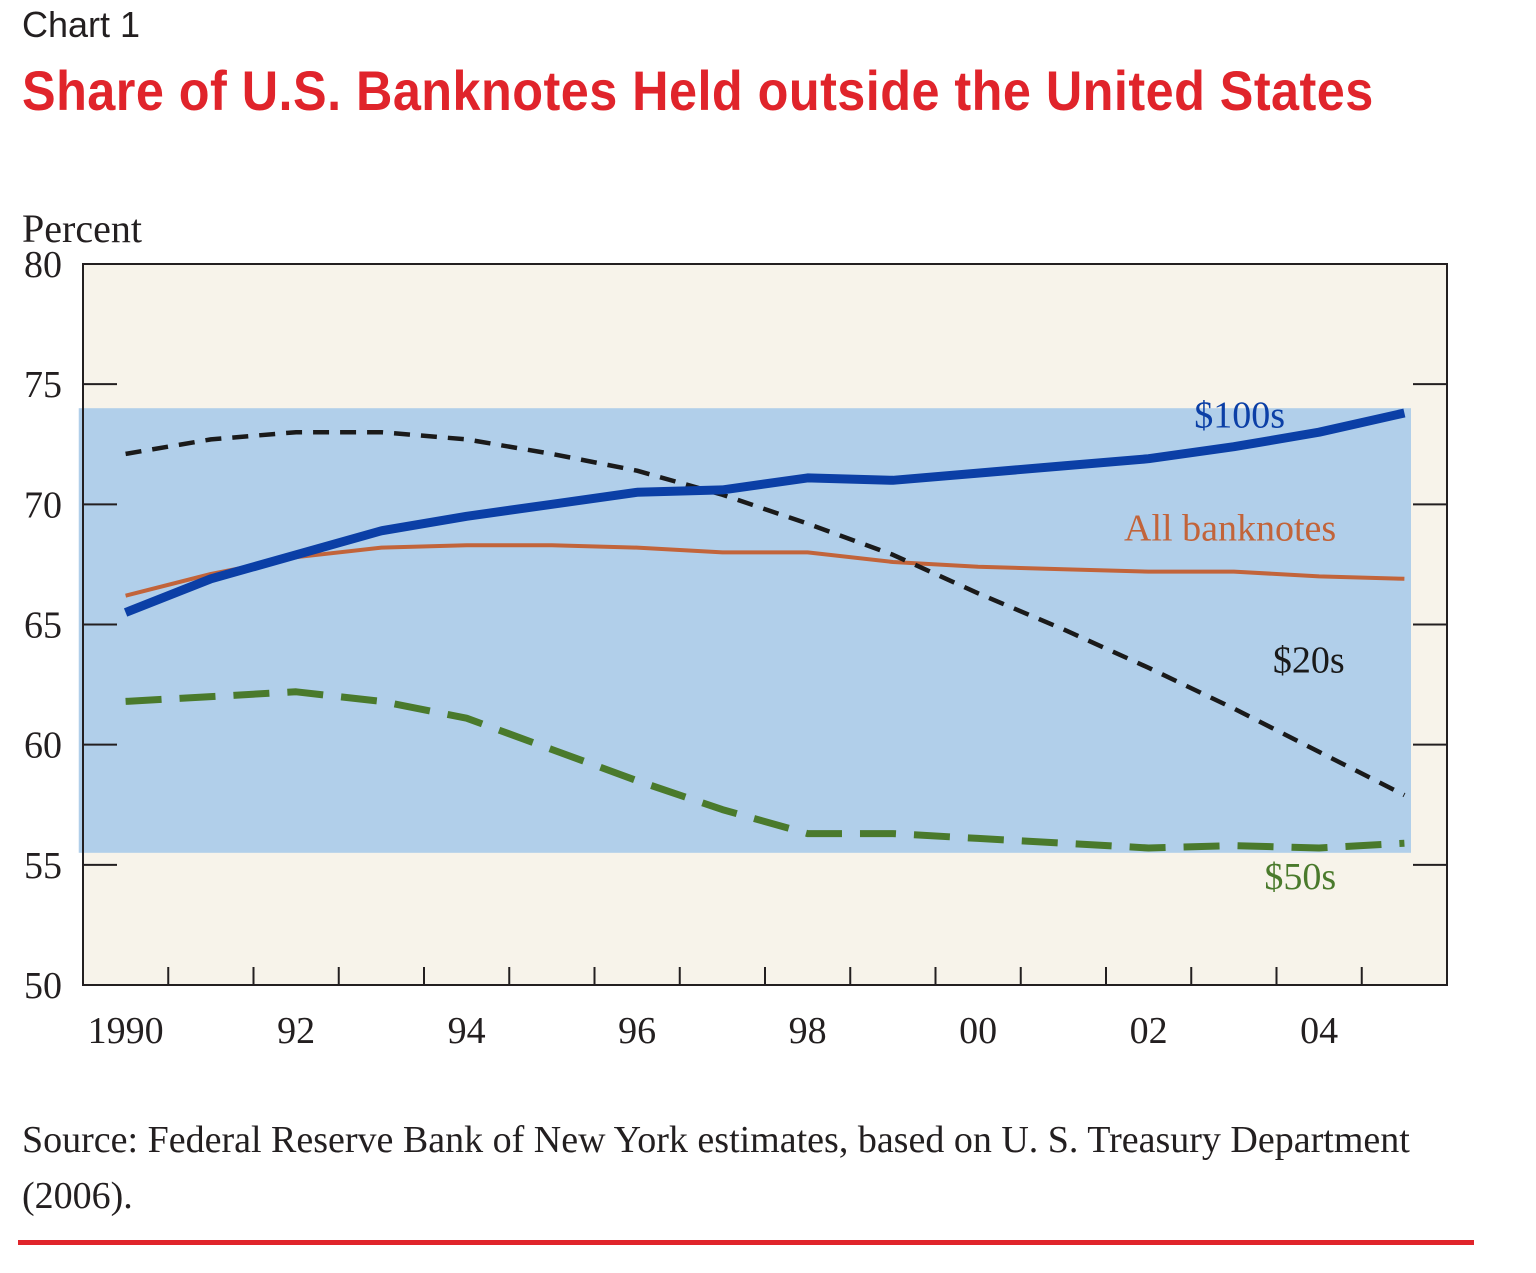  What do you see at coordinates (1230, 528) in the screenshot?
I see `series-label-all: All banknotes` at bounding box center [1230, 528].